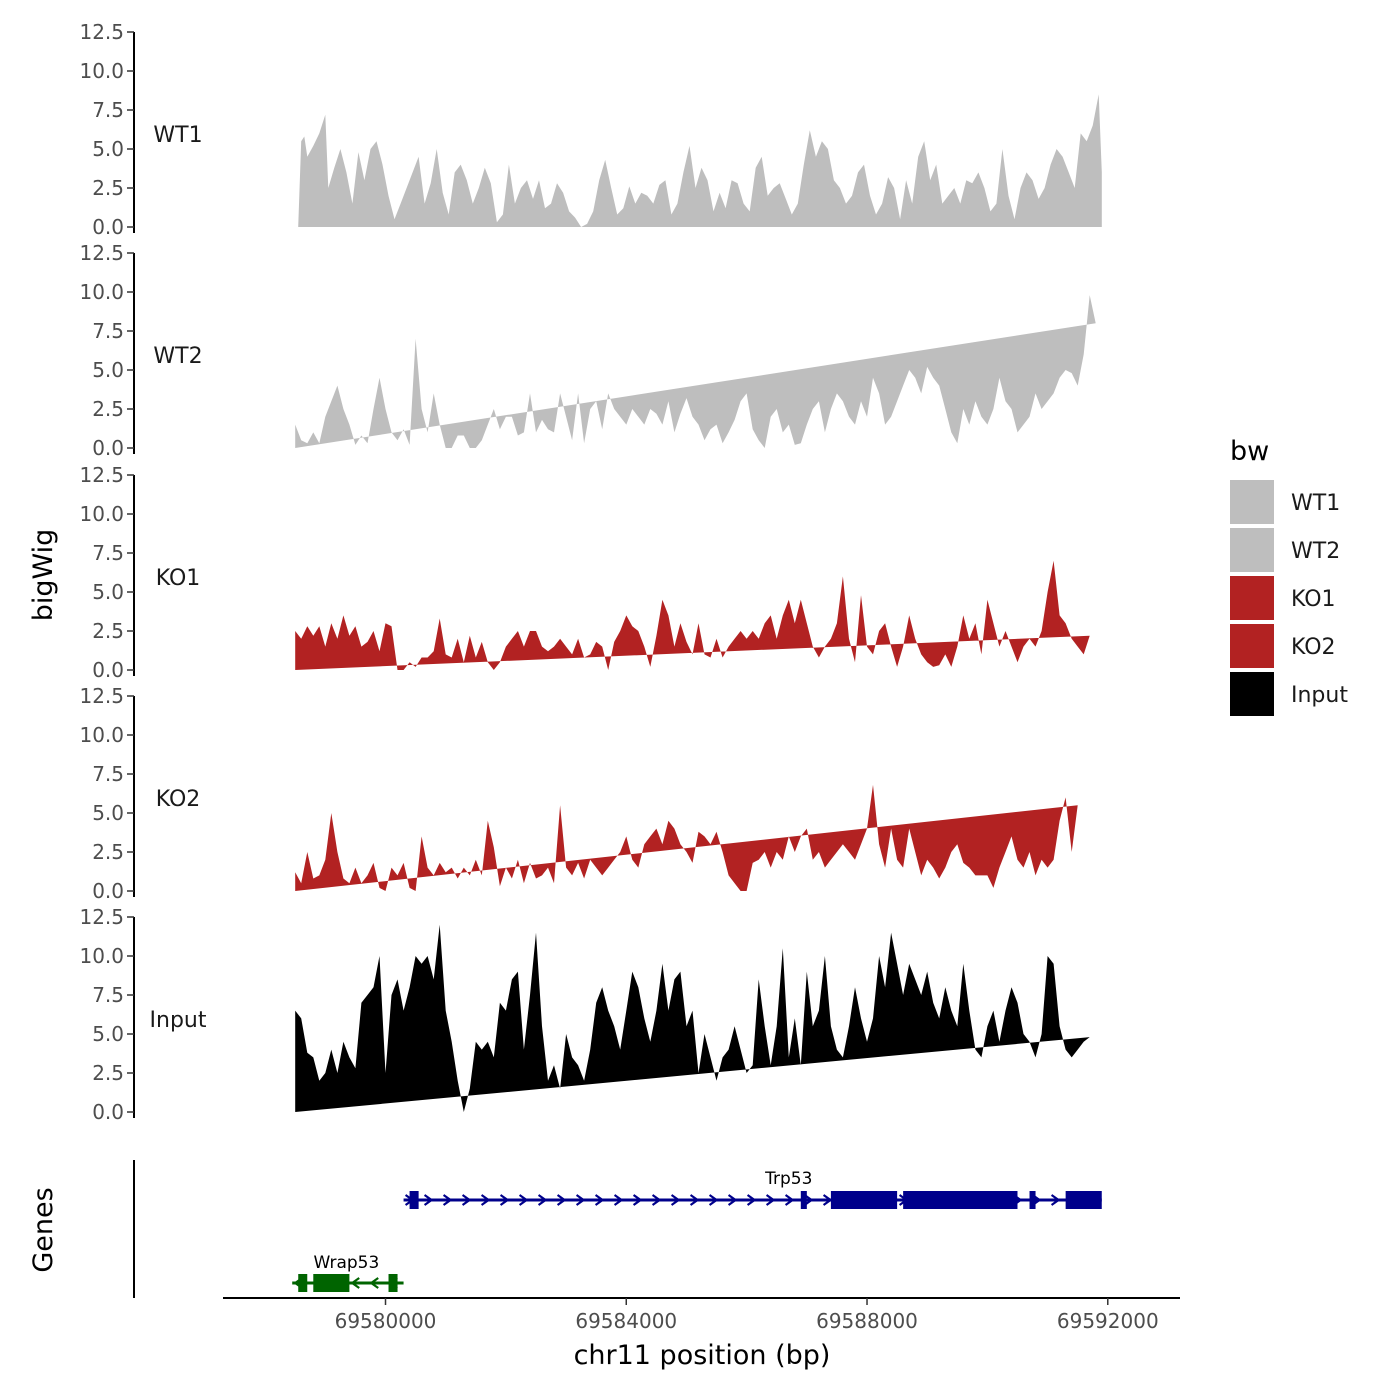 The image size is (1400, 1400). Describe the element at coordinates (752, 1189) in the screenshot. I see `gene-trp53: Trp53` at that location.